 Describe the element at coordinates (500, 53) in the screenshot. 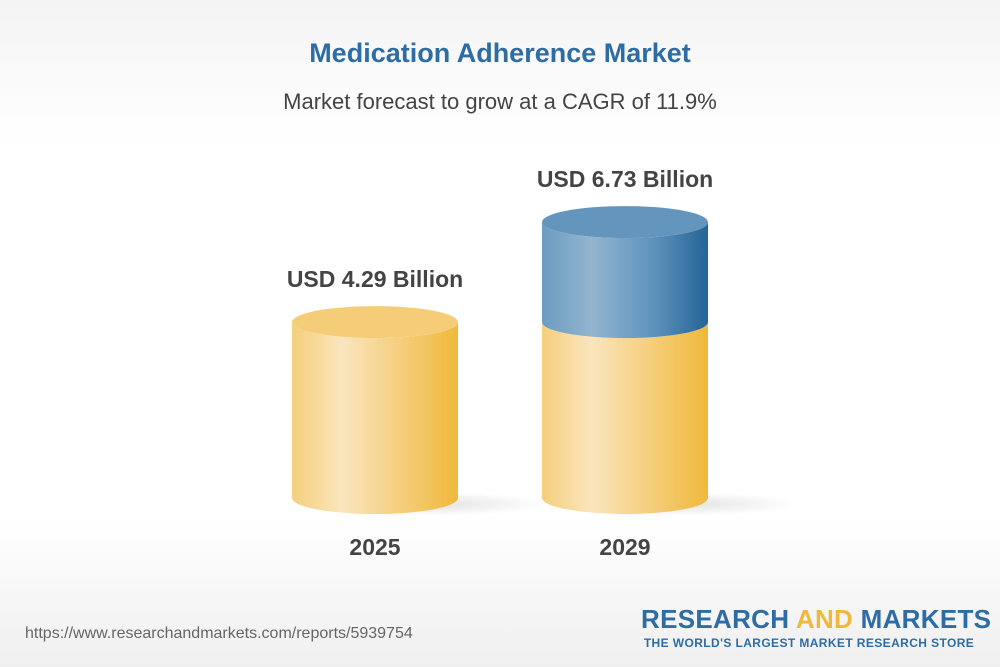

I see `chart-title: Medication Adherence Market` at that location.